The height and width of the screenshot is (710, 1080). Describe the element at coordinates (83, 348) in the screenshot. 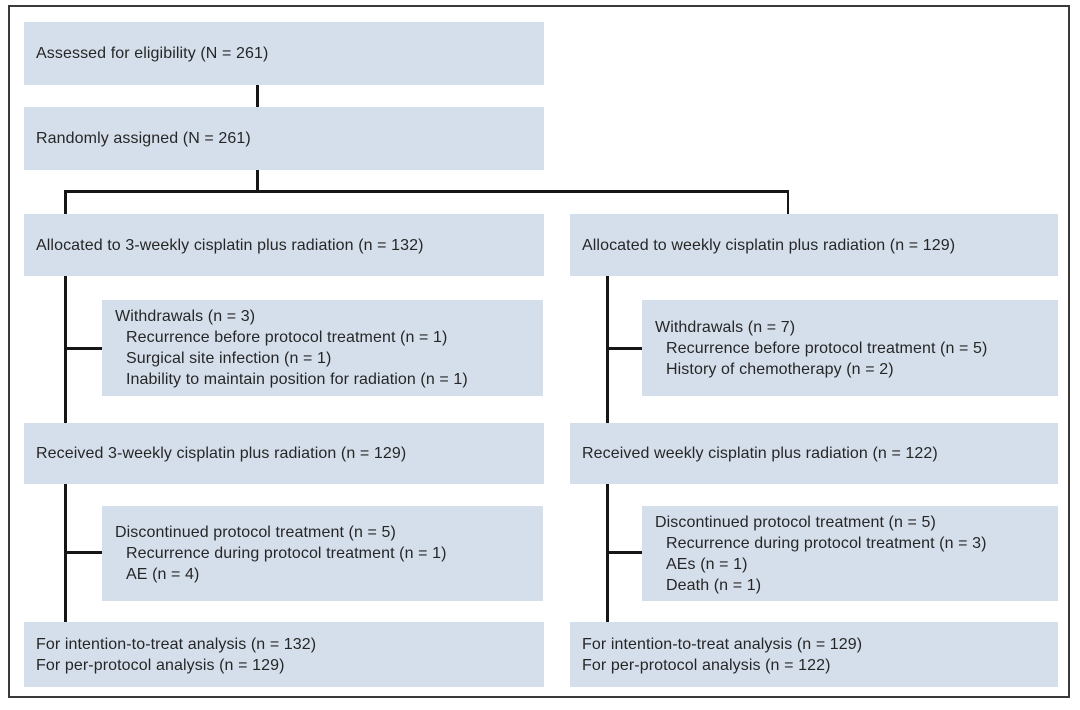

I see `connector-tick-withdrawals-left` at that location.